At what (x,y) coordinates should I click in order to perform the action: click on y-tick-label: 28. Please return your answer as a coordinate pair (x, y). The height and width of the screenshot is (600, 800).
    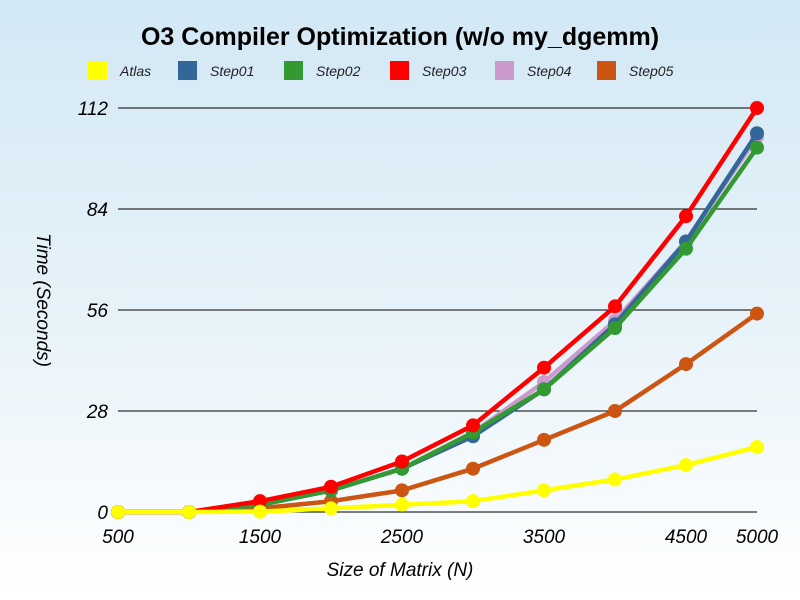
    Looking at the image, I should click on (97, 412).